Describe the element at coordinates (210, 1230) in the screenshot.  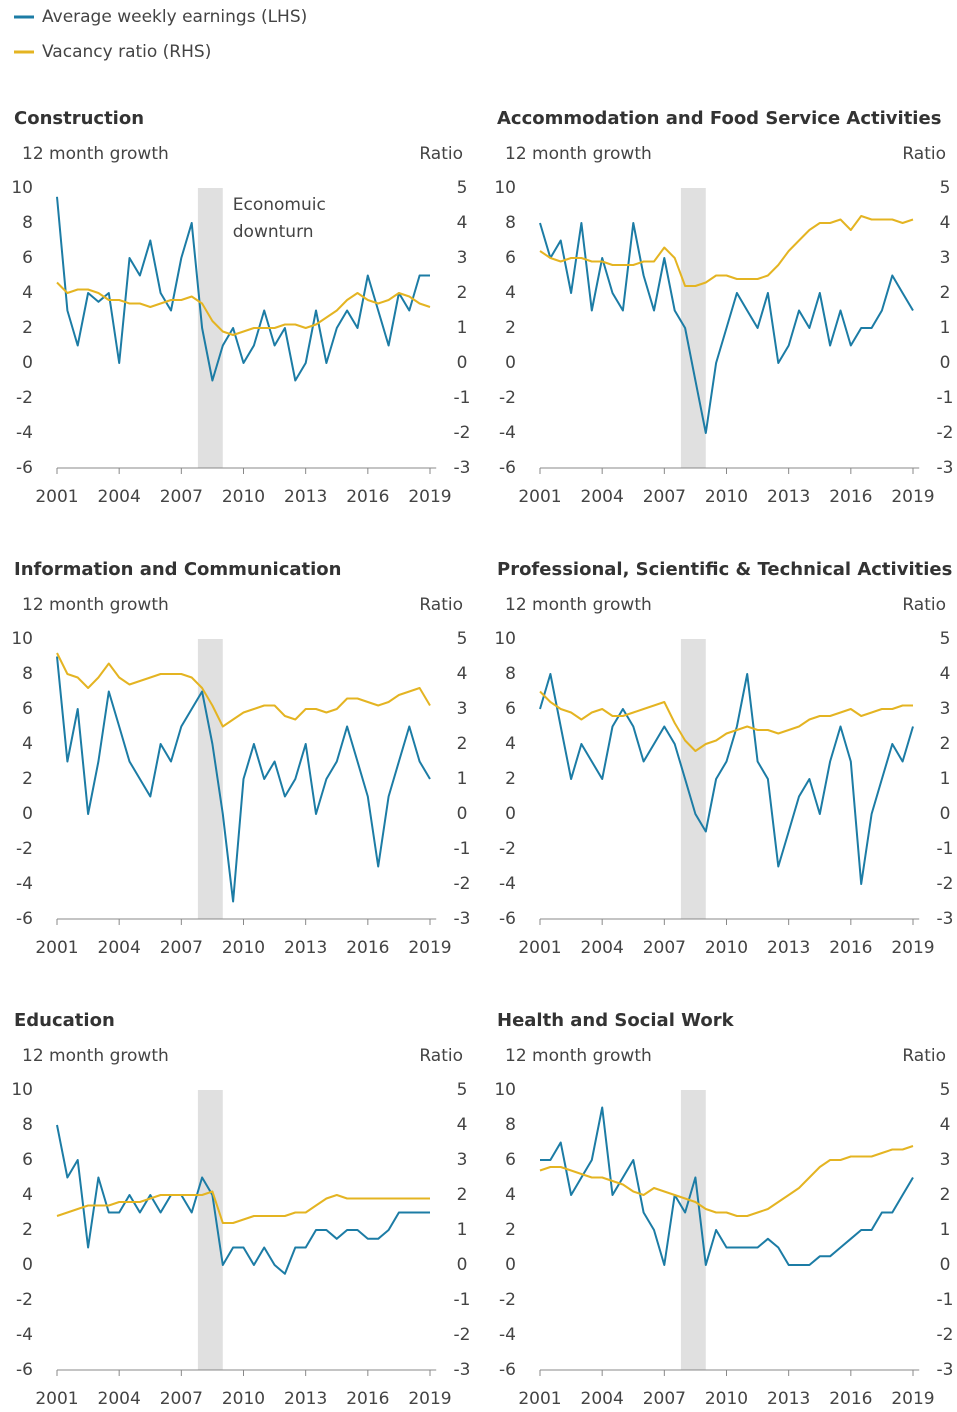
I see `downturn-shade` at that location.